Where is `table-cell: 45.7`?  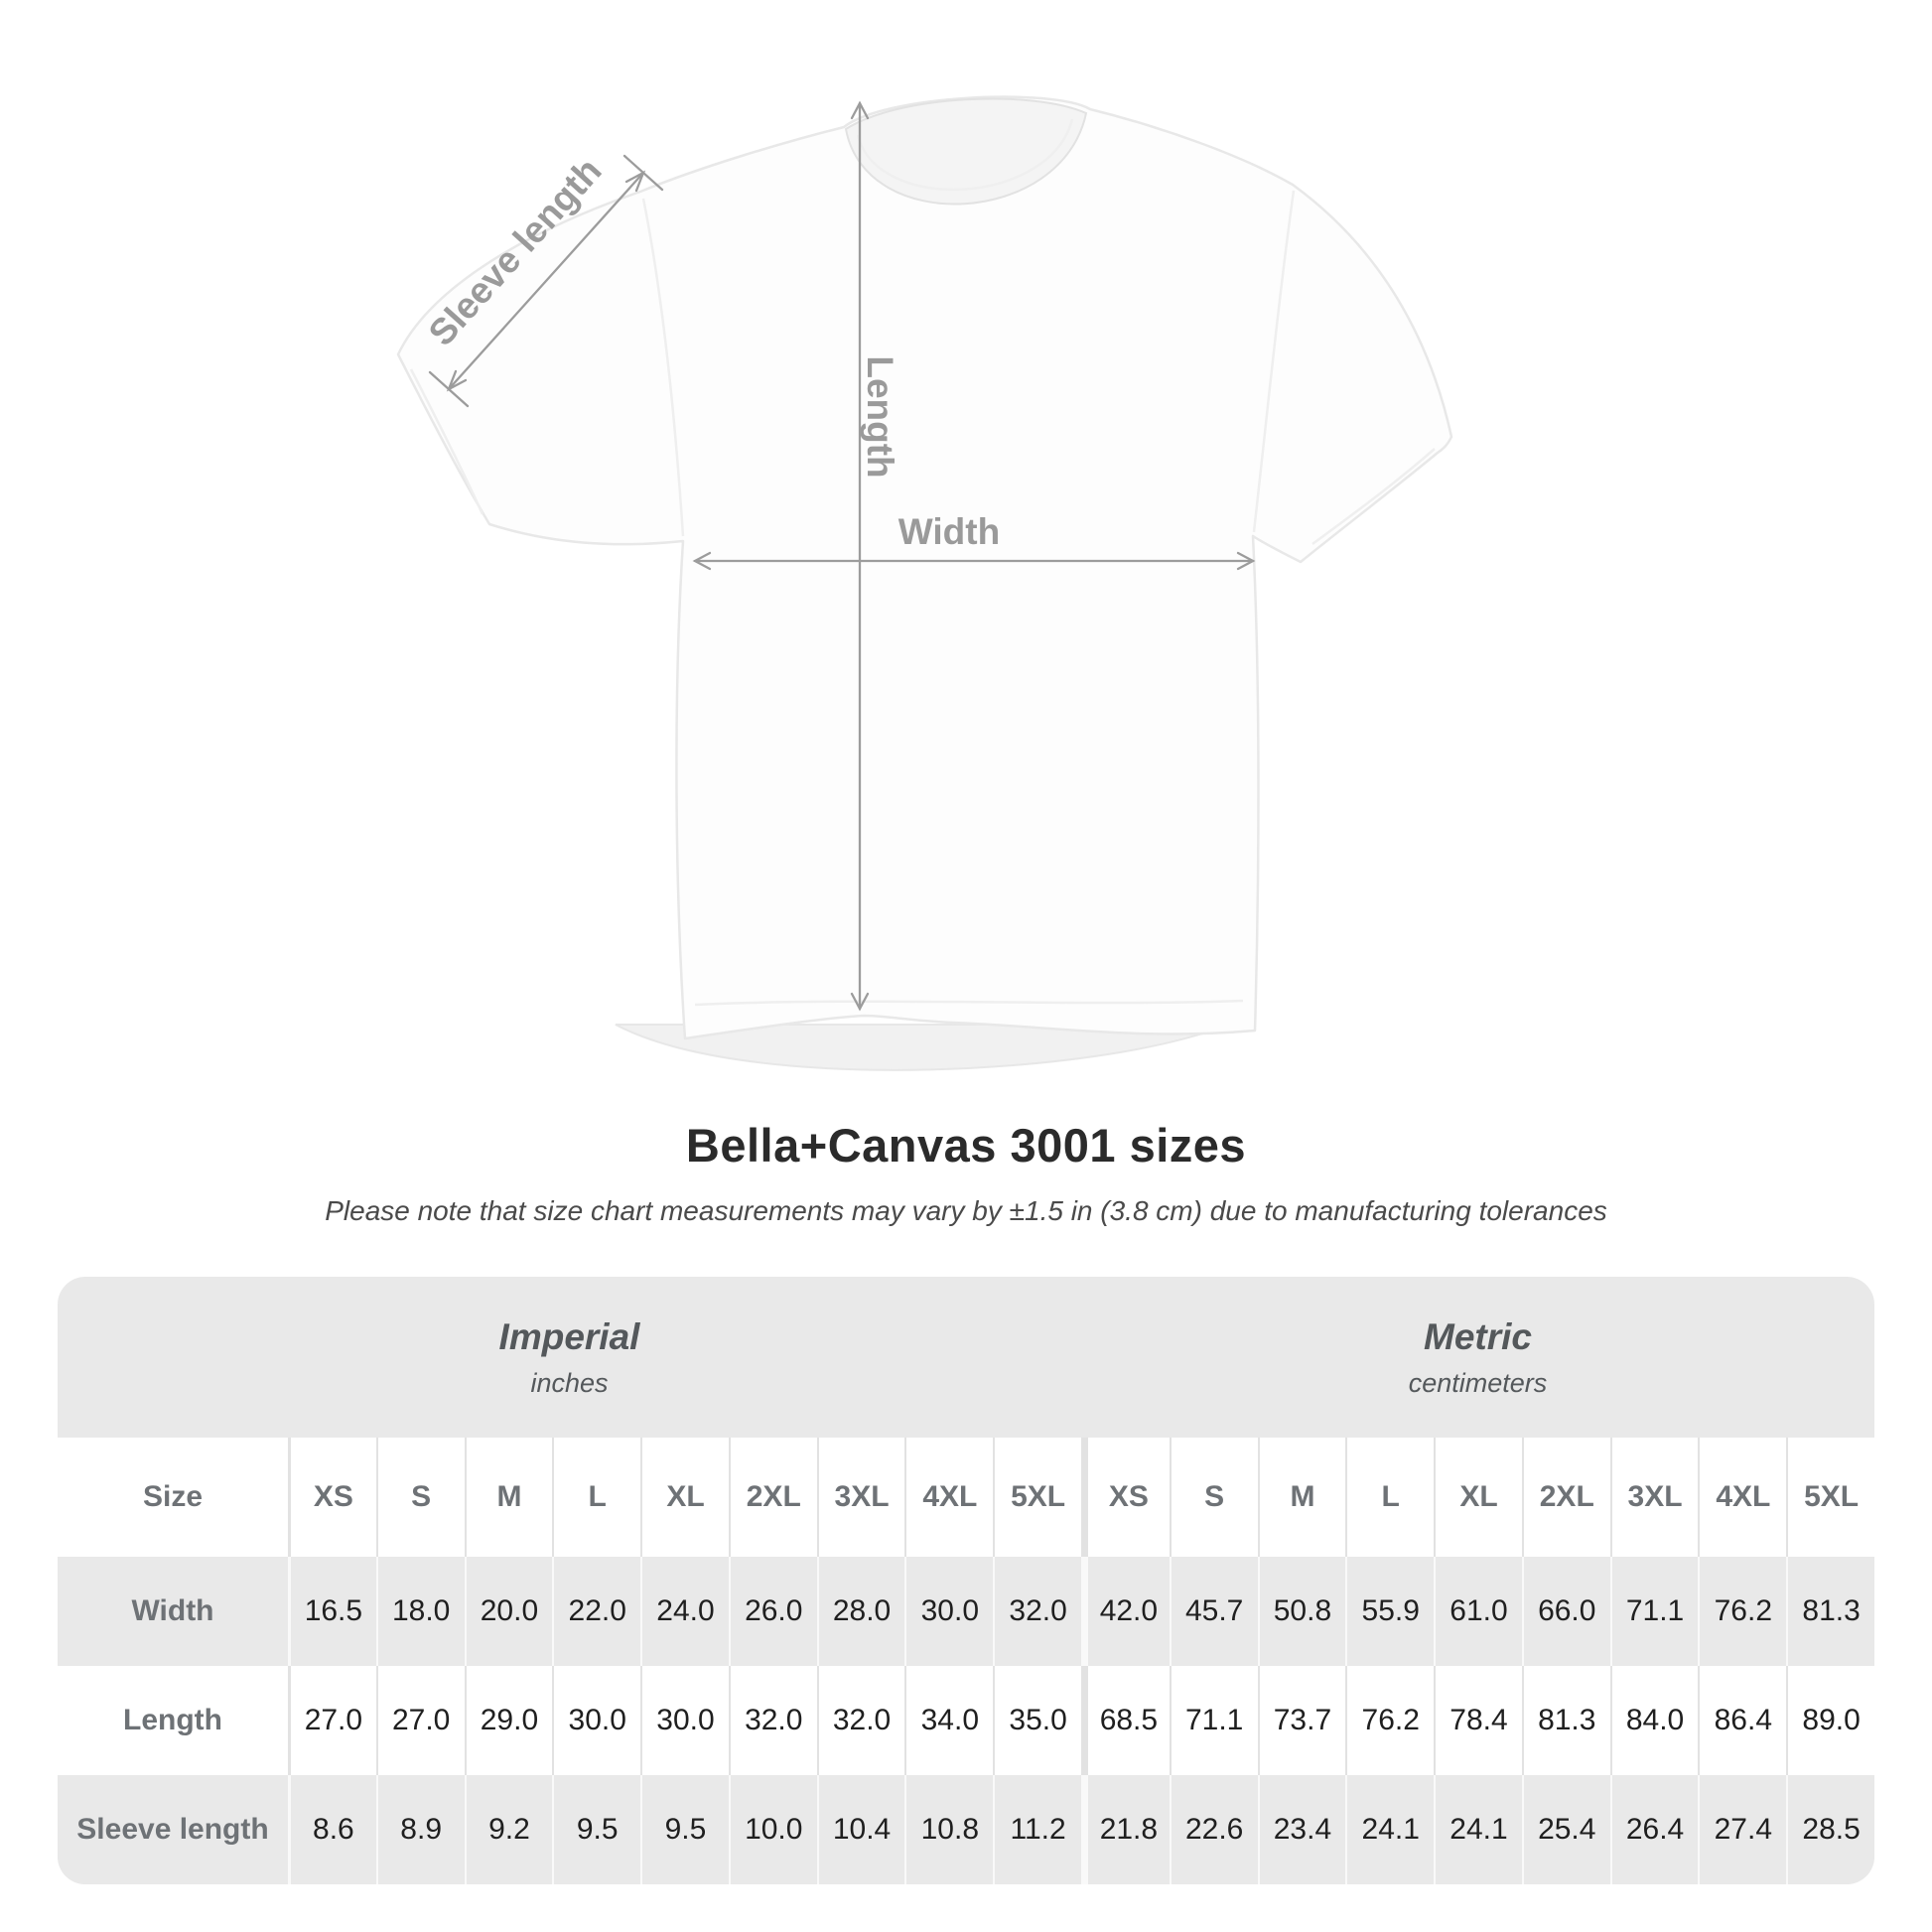
table-cell: 45.7 is located at coordinates (1213, 1611).